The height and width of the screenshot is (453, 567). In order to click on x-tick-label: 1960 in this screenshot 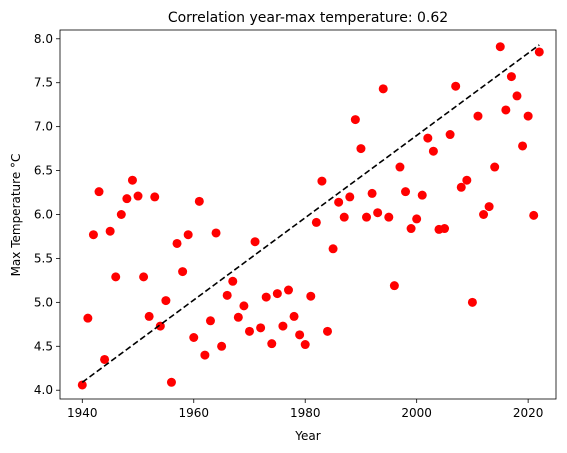, I will do `click(193, 413)`.